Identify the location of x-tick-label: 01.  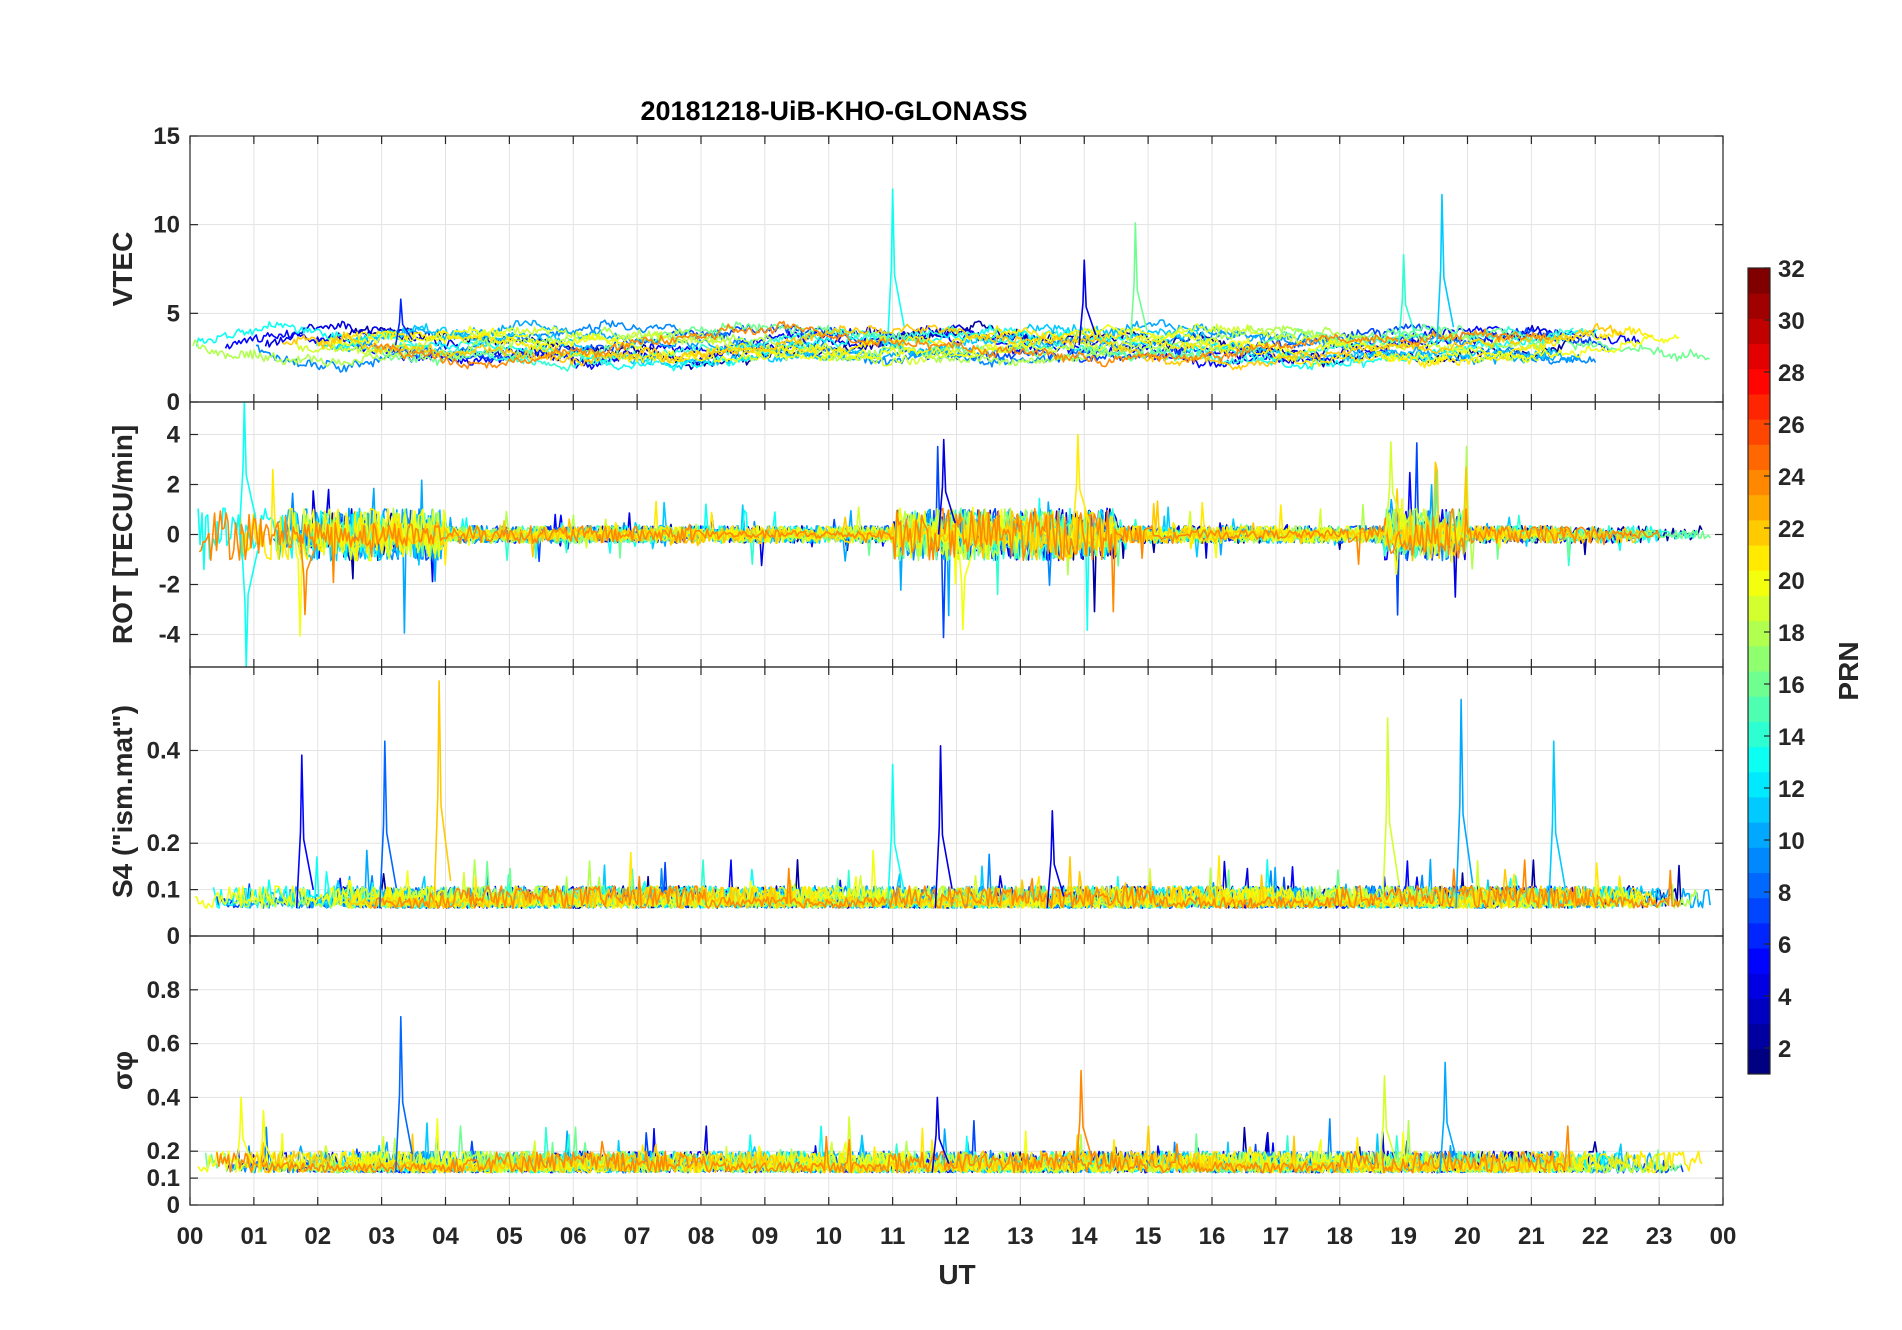
(254, 1236).